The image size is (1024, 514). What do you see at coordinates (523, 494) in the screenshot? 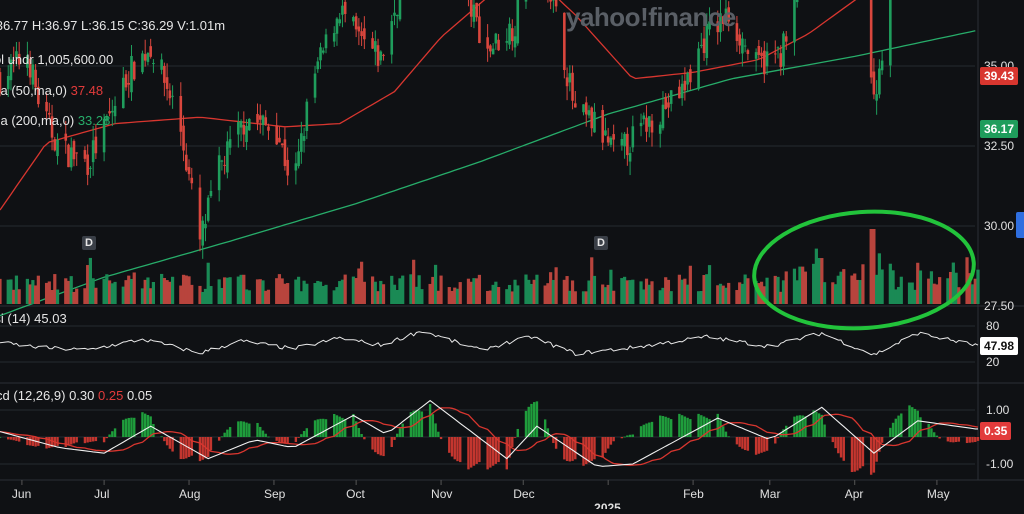
I see `x-tick-label: Dec` at bounding box center [523, 494].